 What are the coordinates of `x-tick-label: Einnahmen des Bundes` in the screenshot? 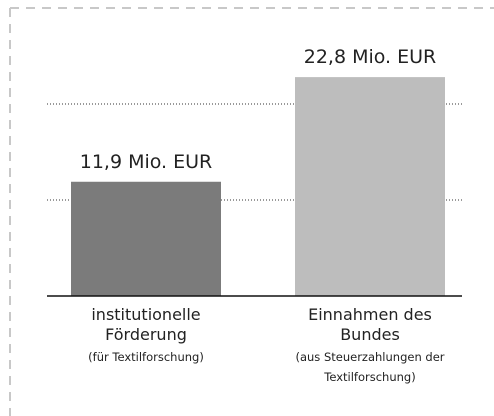 It's located at (370, 324).